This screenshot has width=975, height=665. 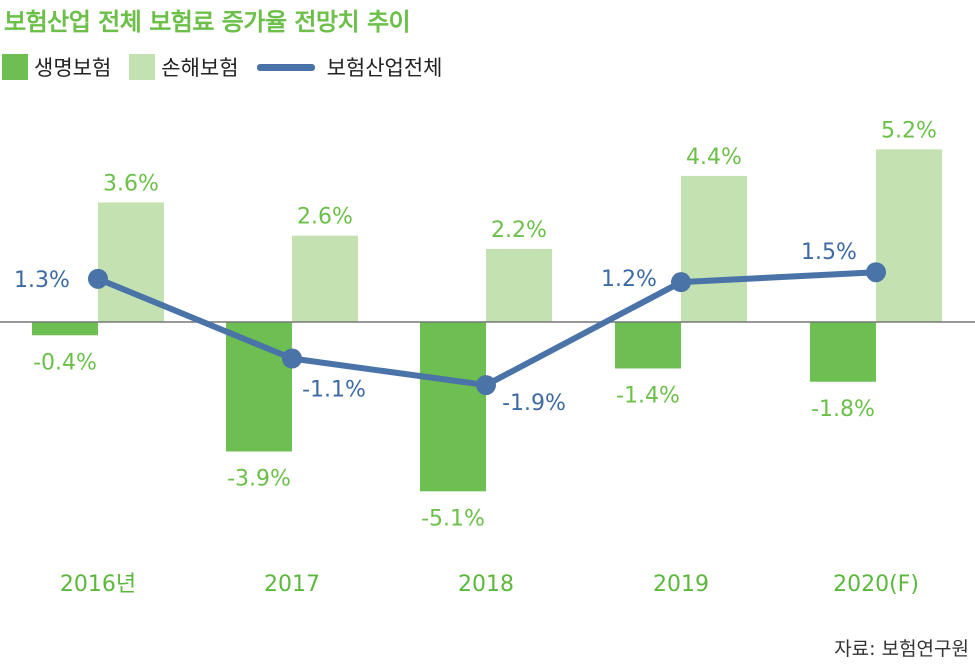 What do you see at coordinates (131, 183) in the screenshot?
I see `data-label-nonlife: 3.6%` at bounding box center [131, 183].